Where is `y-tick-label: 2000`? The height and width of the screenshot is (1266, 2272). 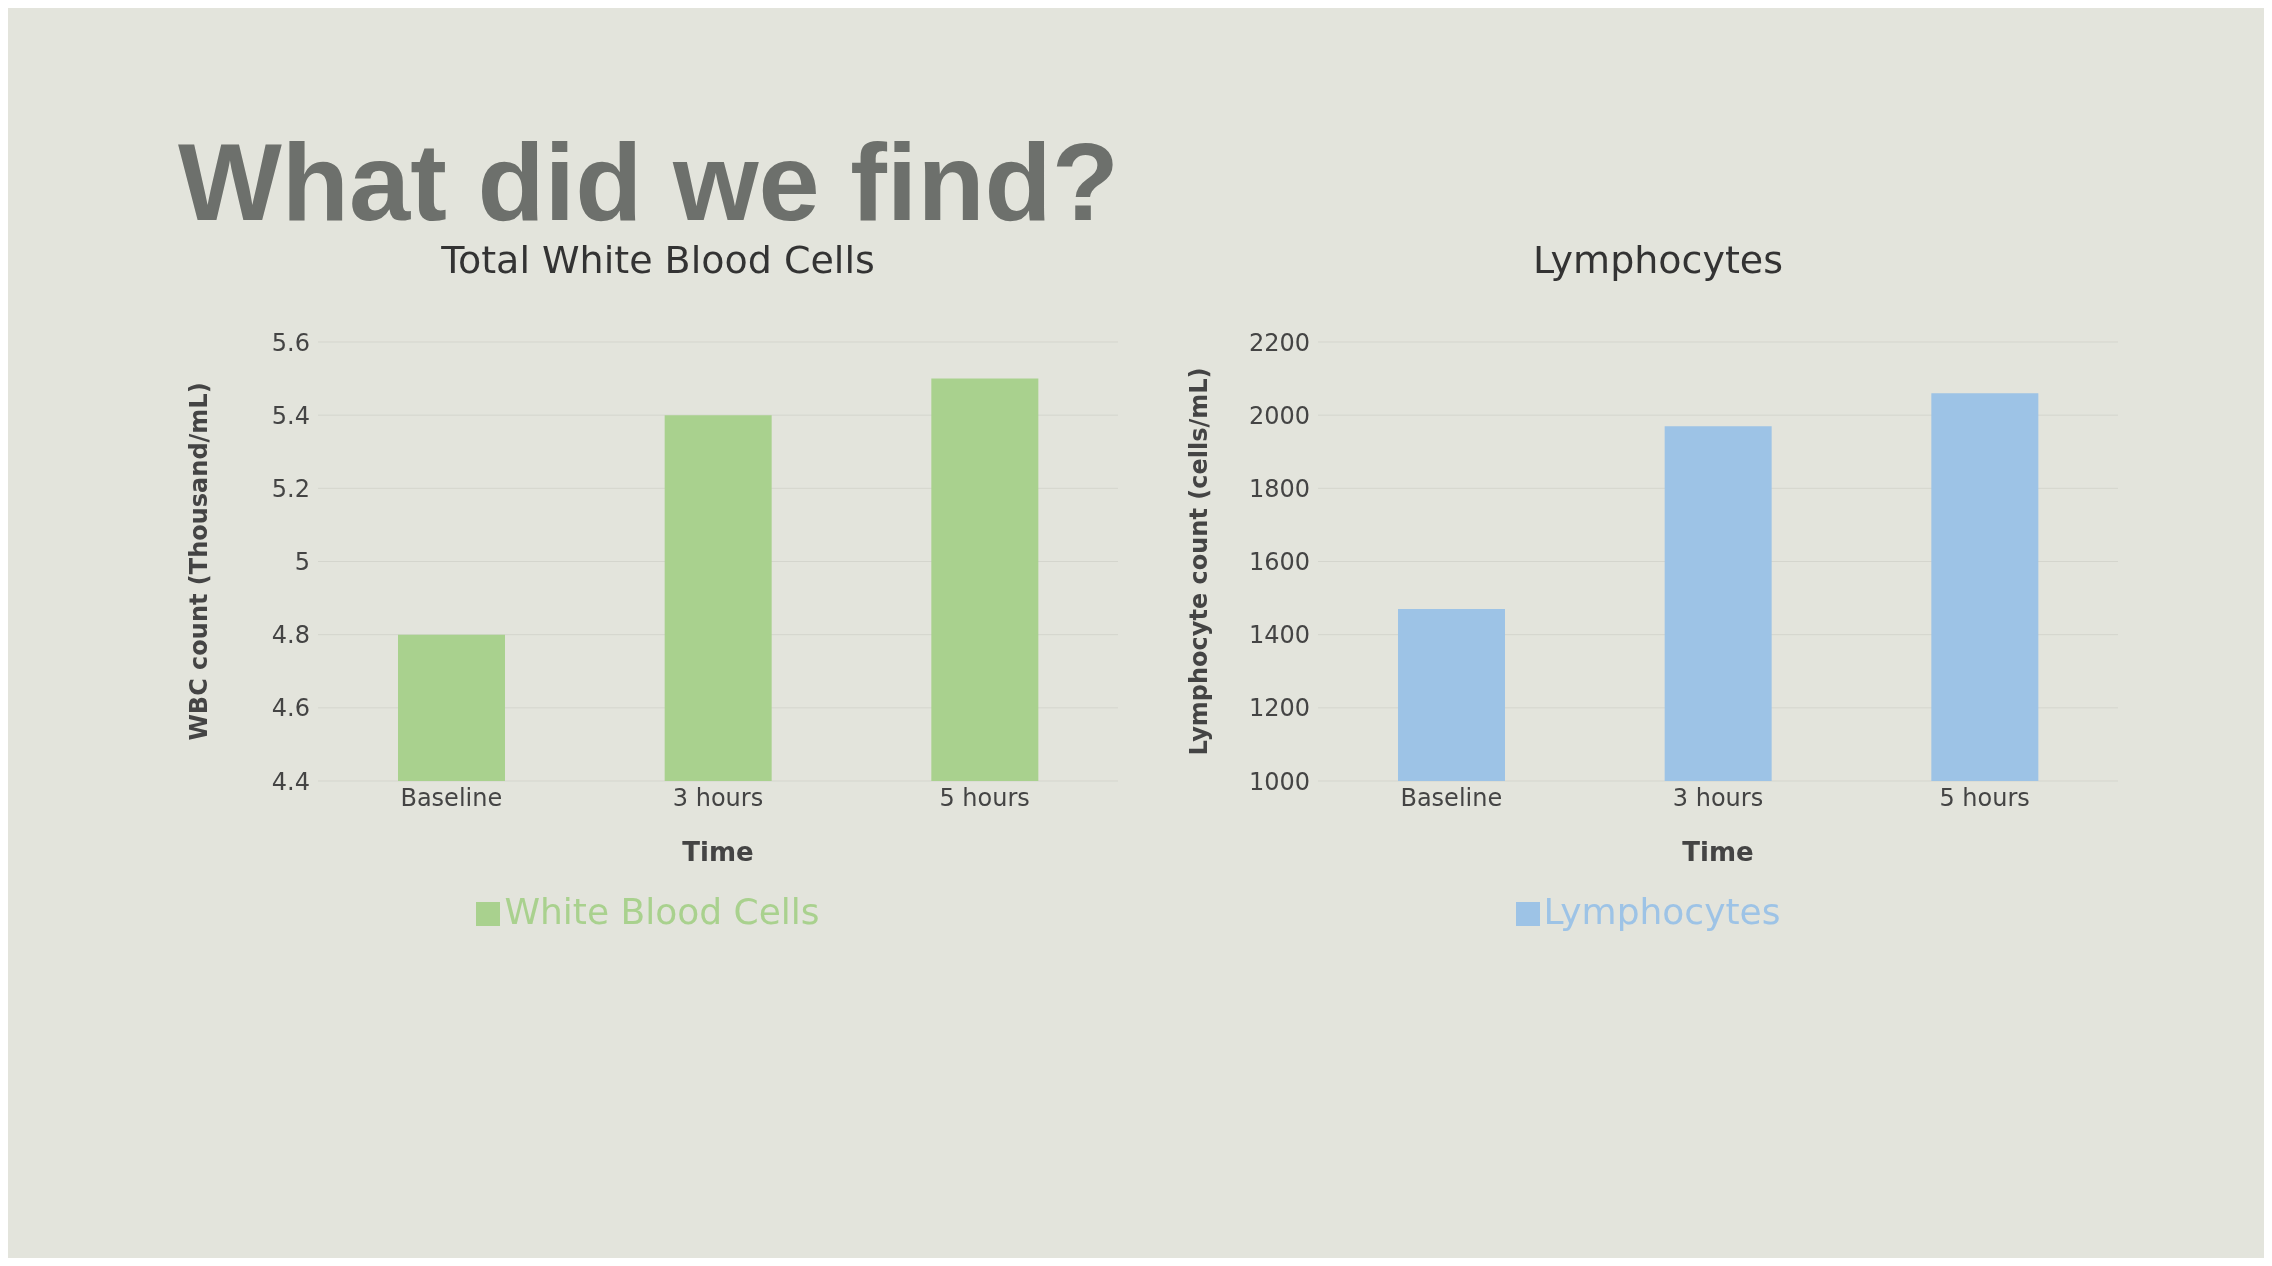 y-tick-label: 2000 is located at coordinates (1279, 415).